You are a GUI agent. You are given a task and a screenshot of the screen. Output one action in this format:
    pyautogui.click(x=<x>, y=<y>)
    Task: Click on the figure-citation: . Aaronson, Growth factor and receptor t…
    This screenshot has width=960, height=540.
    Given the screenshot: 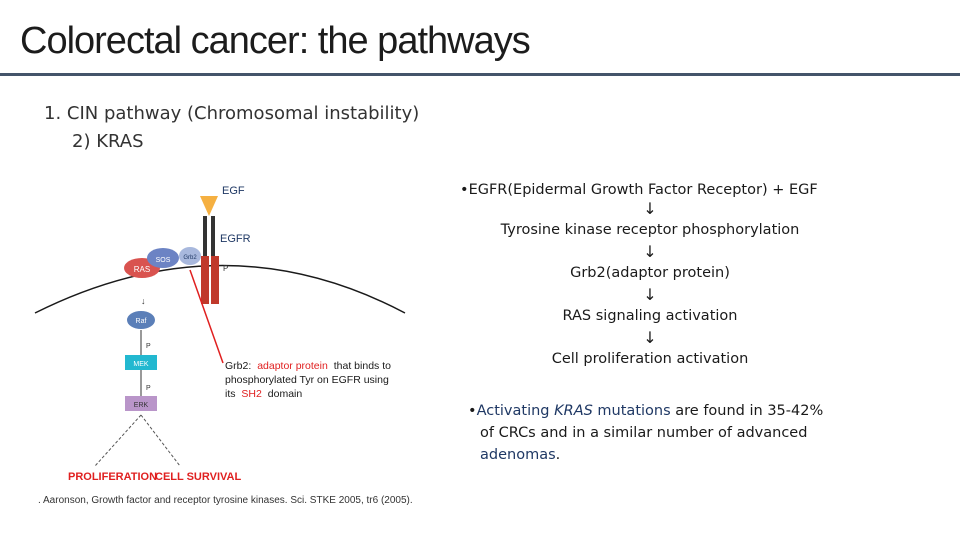 What is the action you would take?
    pyautogui.click(x=225, y=500)
    